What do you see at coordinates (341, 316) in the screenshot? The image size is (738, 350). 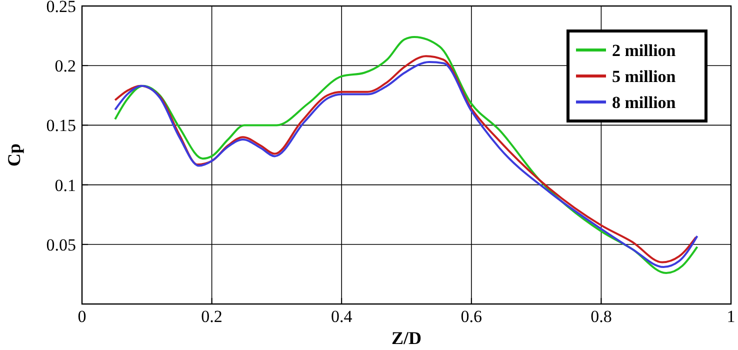 I see `x-tick-label: 0.4` at bounding box center [341, 316].